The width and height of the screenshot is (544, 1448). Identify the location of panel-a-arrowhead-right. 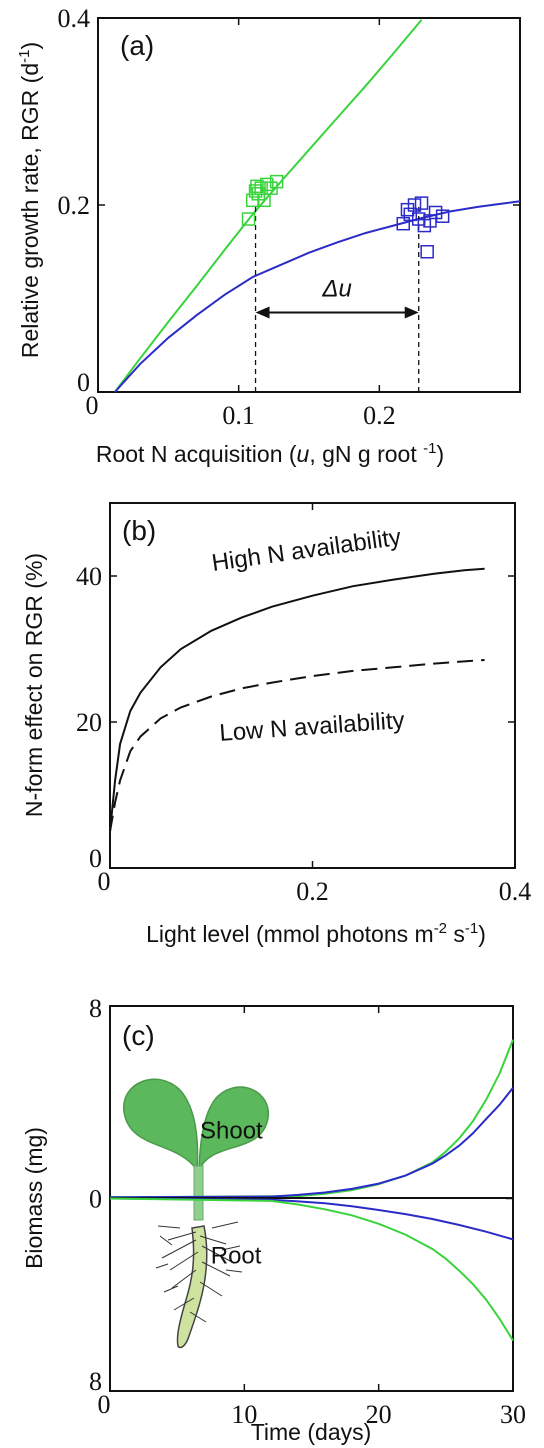
(411, 312).